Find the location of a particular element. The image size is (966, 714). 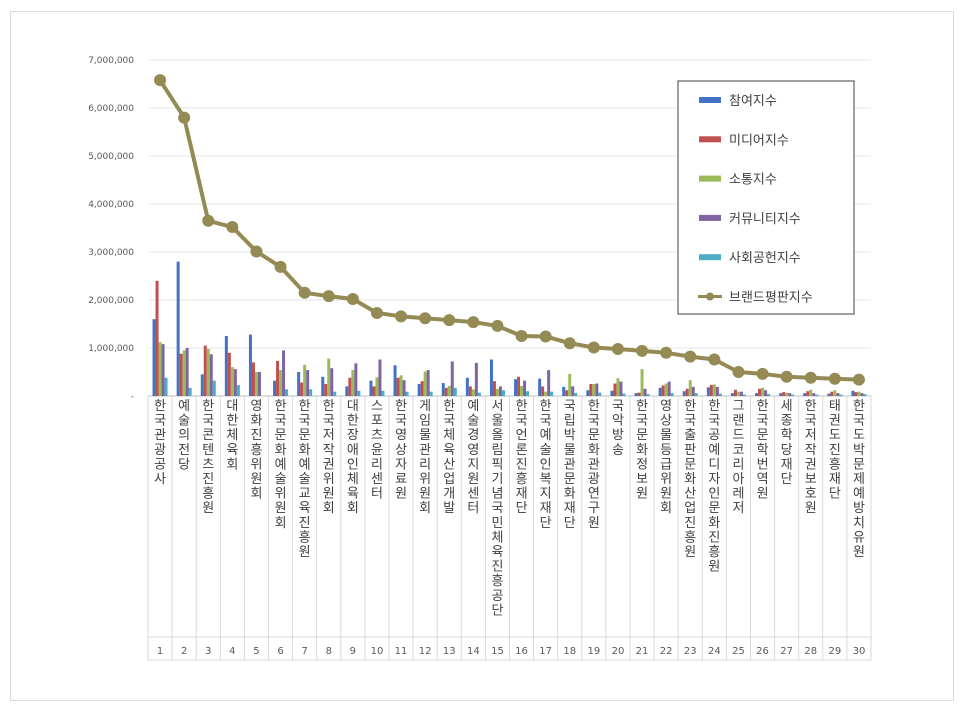

bar-미디어지수-23 is located at coordinates (687, 392).